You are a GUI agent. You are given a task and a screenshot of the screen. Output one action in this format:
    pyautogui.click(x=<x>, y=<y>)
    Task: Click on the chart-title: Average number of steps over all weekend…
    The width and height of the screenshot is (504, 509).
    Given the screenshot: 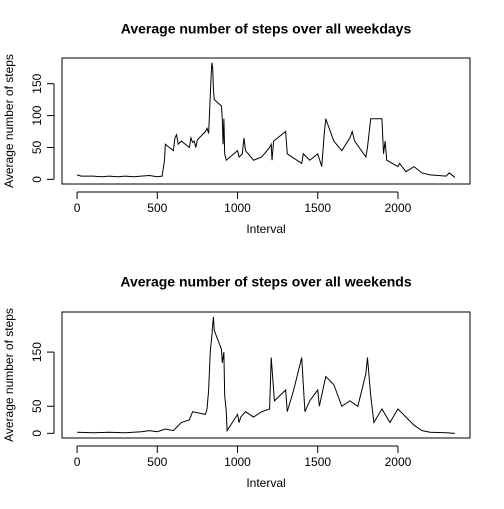 What is the action you would take?
    pyautogui.click(x=265, y=282)
    